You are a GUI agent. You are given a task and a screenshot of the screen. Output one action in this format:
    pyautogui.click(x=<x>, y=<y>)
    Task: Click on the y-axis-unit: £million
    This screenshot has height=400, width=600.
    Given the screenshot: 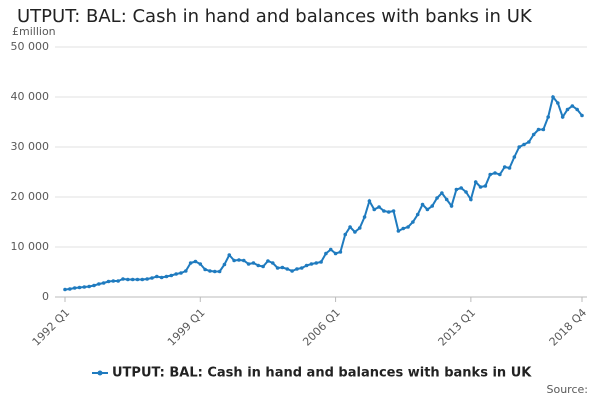 What is the action you would take?
    pyautogui.click(x=34, y=31)
    